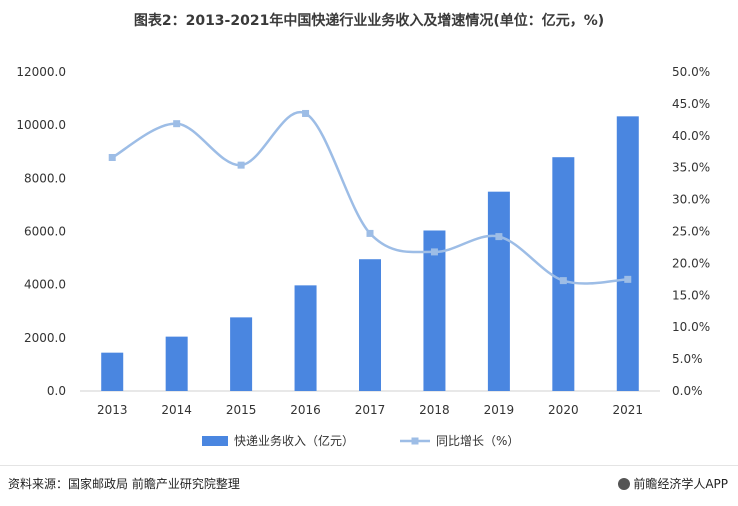 The image size is (738, 506). I want to click on bar-2015, so click(241, 354).